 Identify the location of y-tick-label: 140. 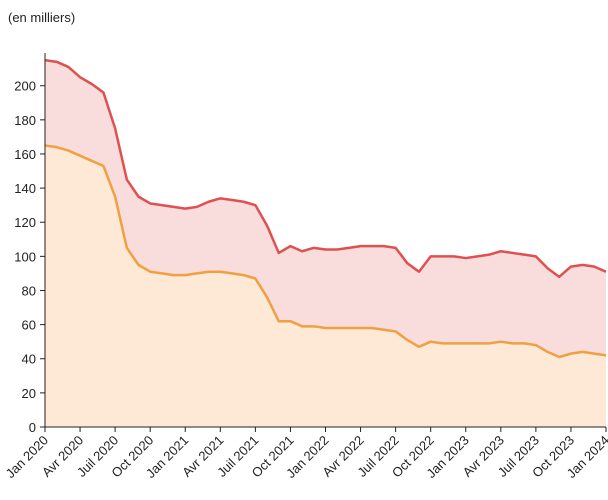
(25, 188).